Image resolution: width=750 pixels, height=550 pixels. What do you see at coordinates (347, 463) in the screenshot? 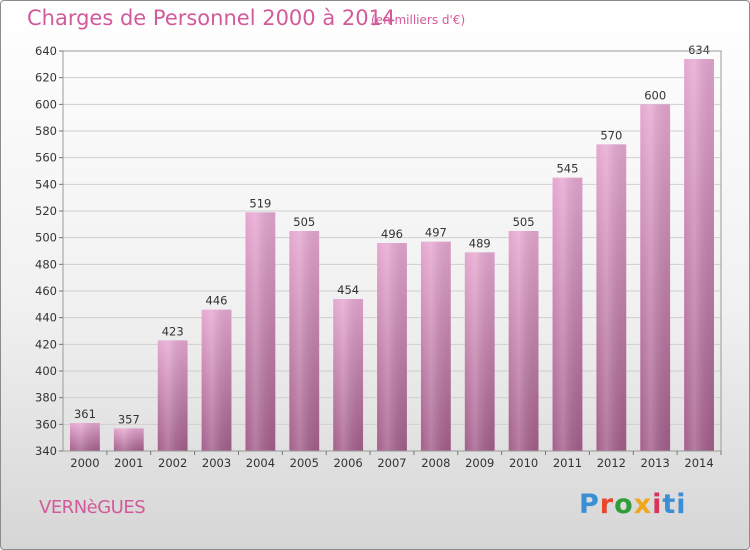
I see `x-tick-label: 2006` at bounding box center [347, 463].